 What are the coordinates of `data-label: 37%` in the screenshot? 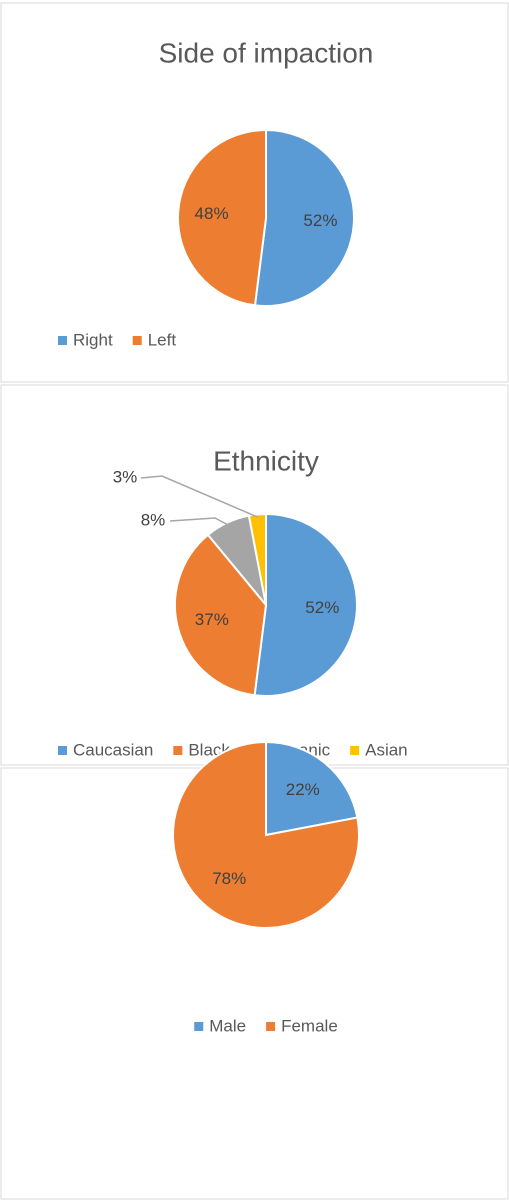 It's located at (212, 619).